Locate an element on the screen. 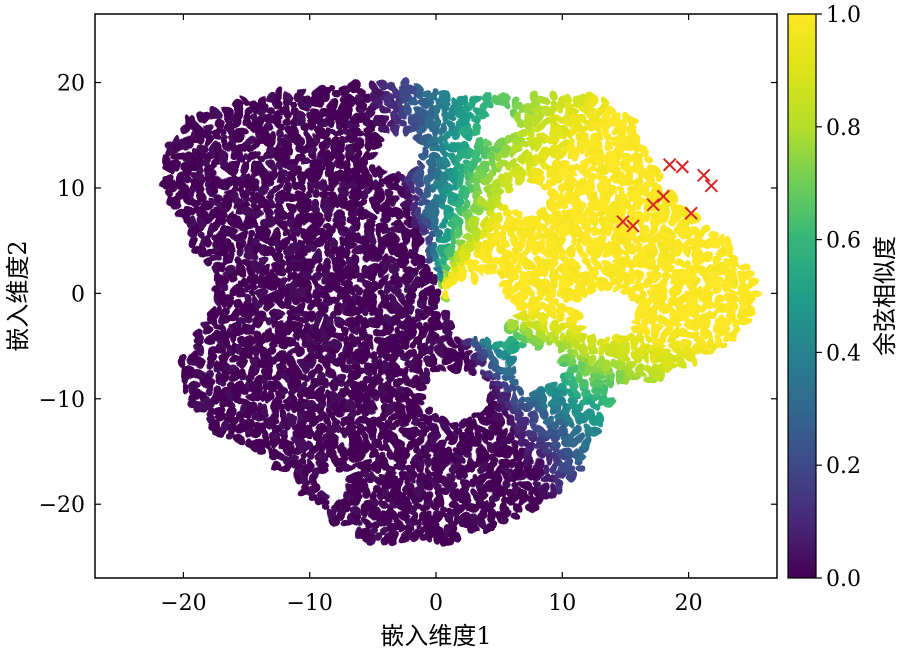 This screenshot has height=650, width=909. colorbar-tick-label: 0.6 is located at coordinates (843, 241).